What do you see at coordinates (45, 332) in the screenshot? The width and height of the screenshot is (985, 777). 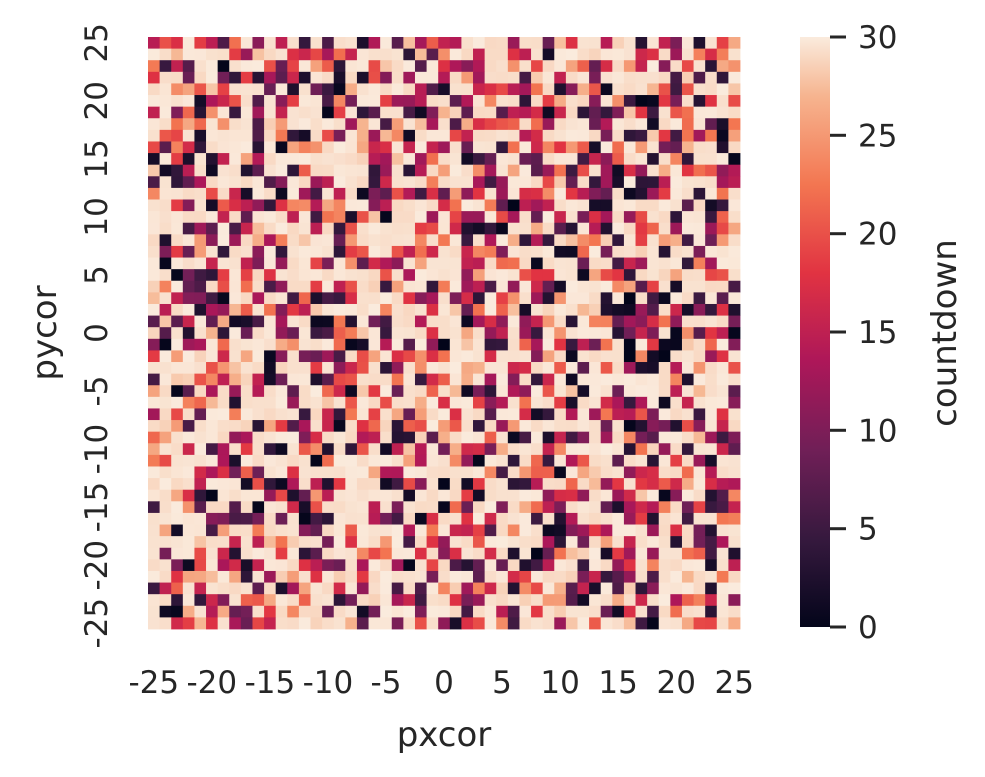 I see `y-axis-label: pycor` at bounding box center [45, 332].